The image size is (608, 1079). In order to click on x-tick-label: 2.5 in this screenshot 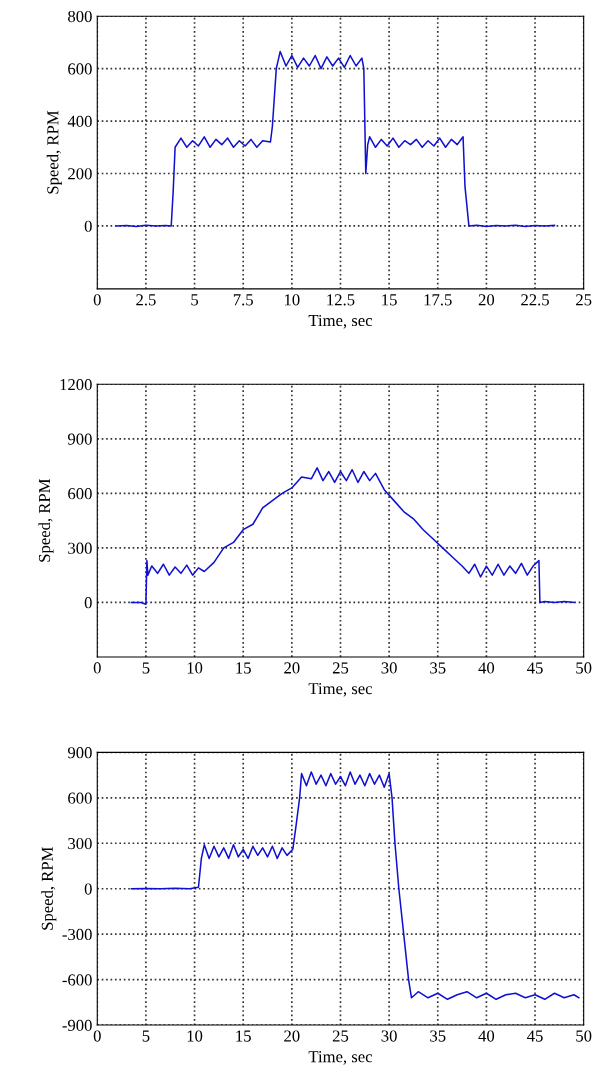, I will do `click(146, 300)`.